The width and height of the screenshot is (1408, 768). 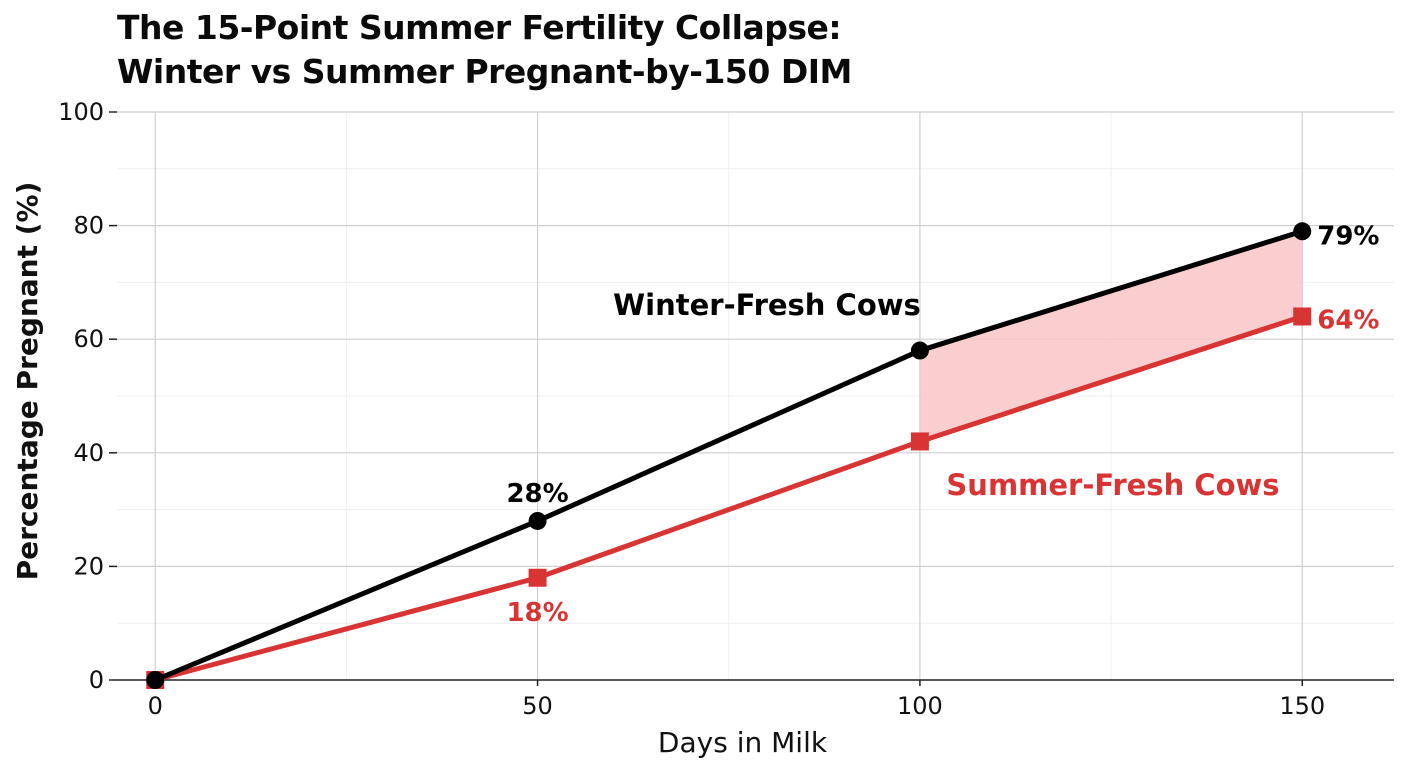 I want to click on x-tick-label: 100, so click(x=920, y=706).